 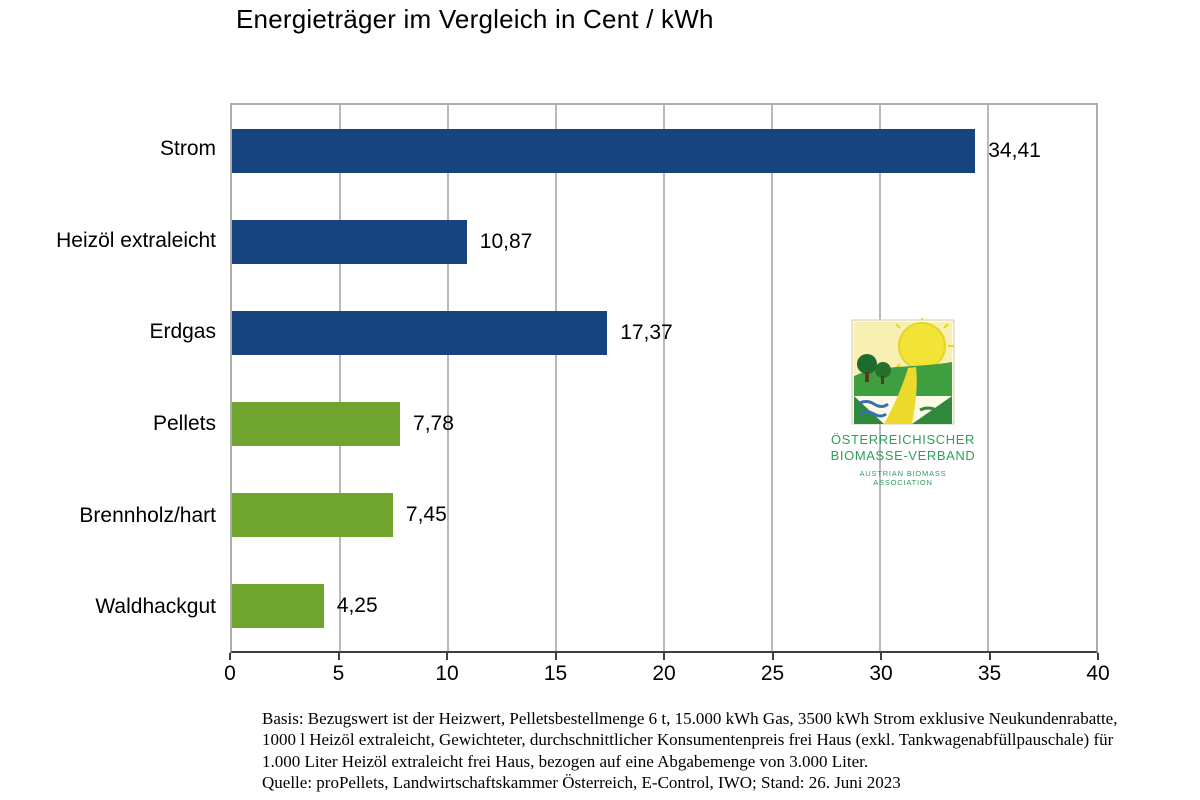 I want to click on x-axis-ticks, so click(x=664, y=657).